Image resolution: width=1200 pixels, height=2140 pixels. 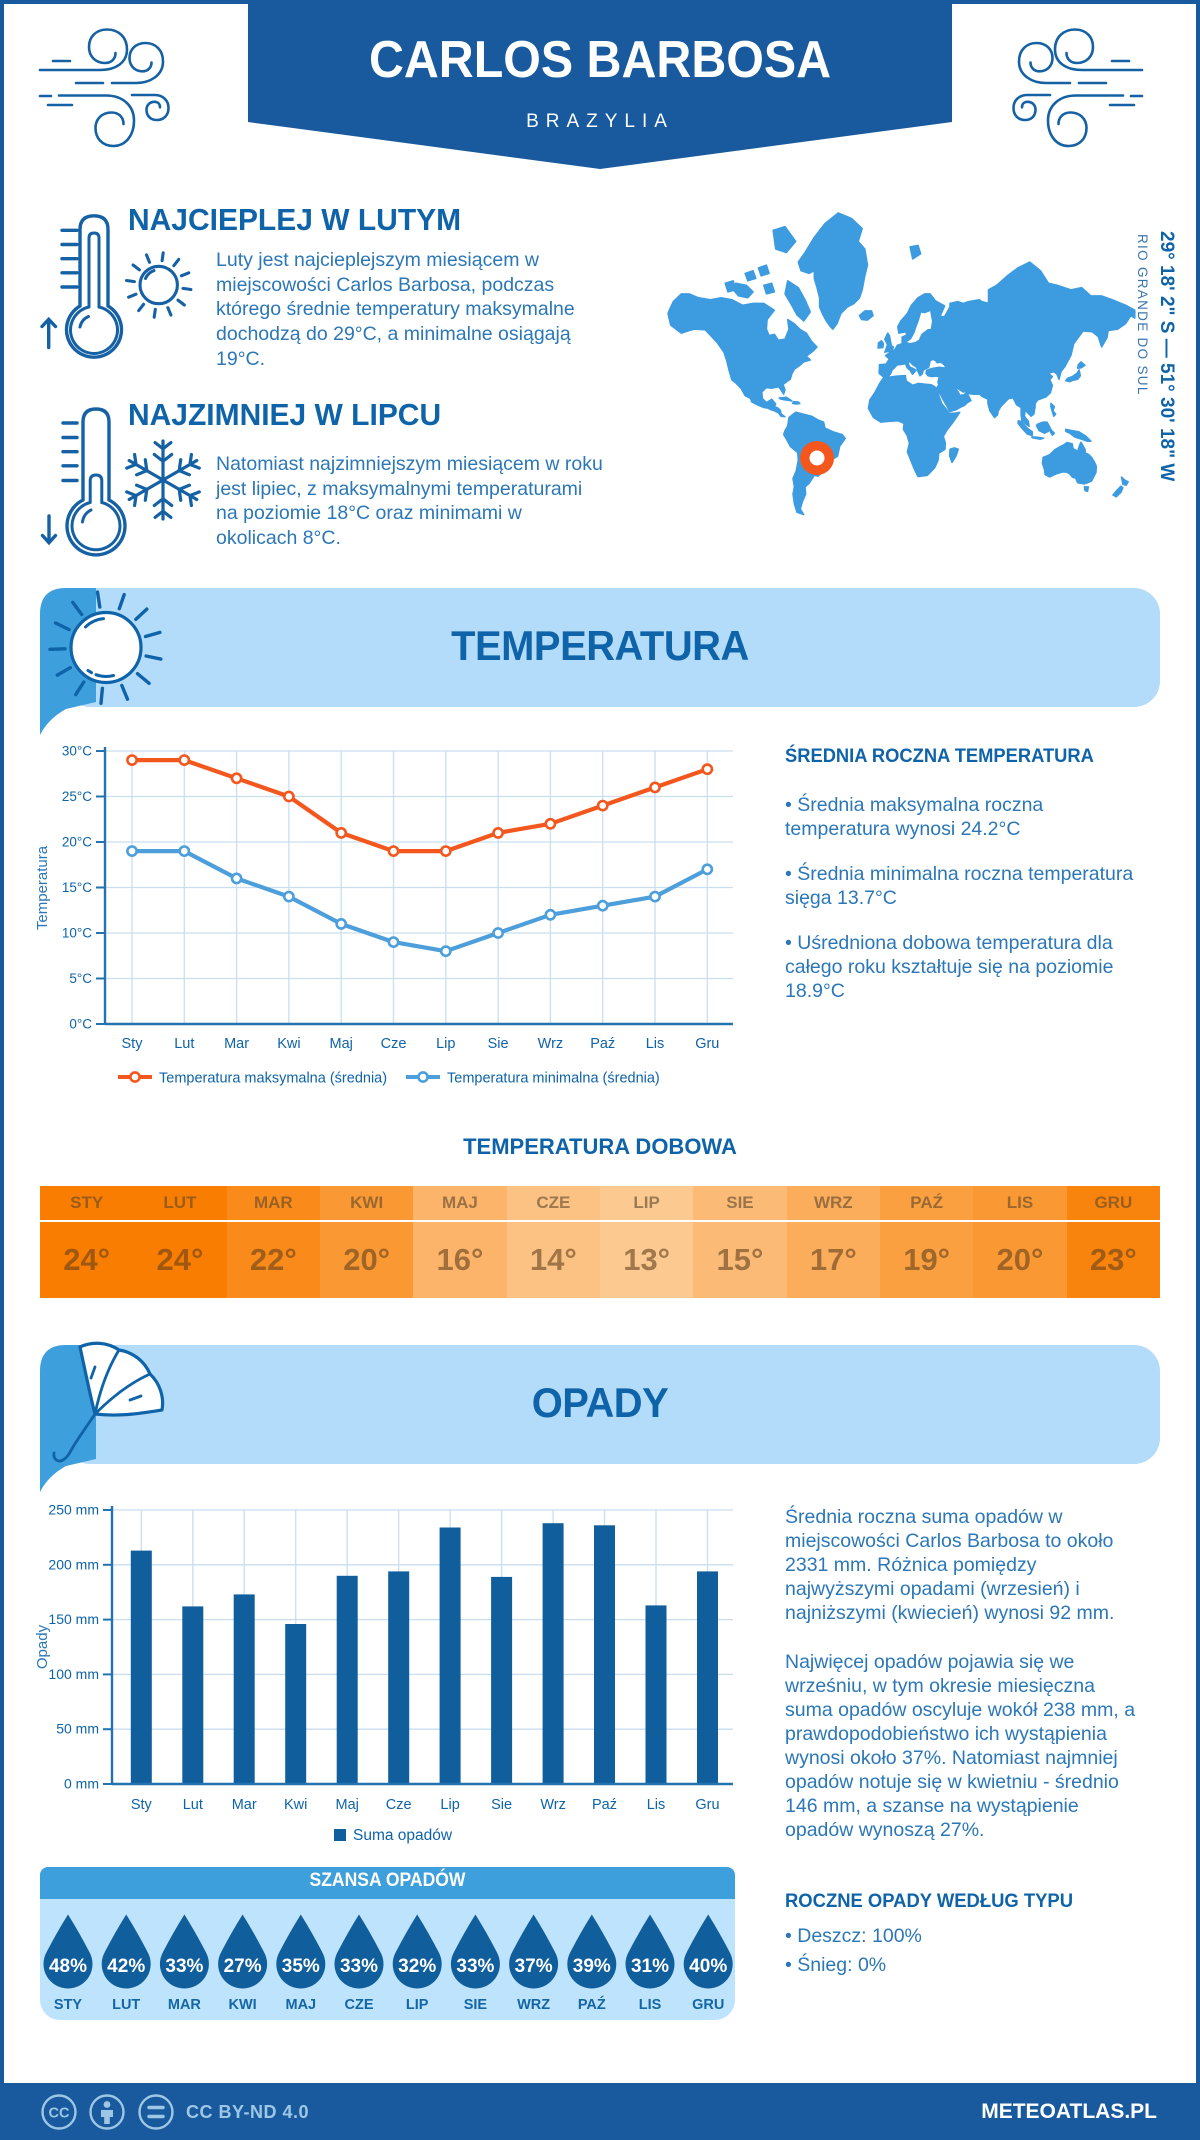 What do you see at coordinates (359, 2003) in the screenshot?
I see `svg-text: CZE` at bounding box center [359, 2003].